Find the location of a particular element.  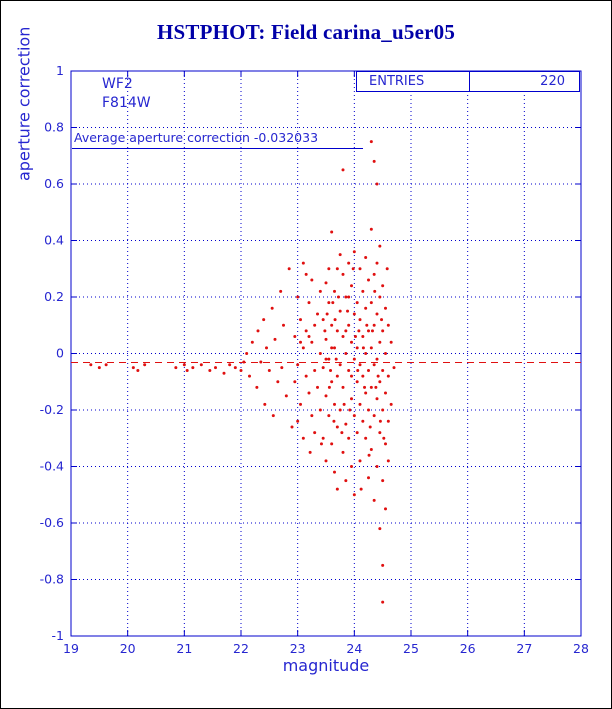

y-tick-label: 0.2 is located at coordinates (54, 296).